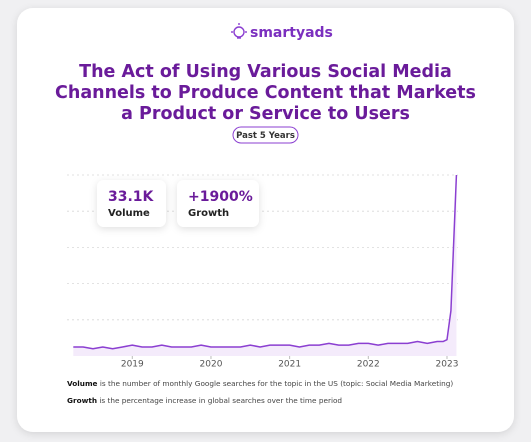  I want to click on stat-label: Growth, so click(208, 213).